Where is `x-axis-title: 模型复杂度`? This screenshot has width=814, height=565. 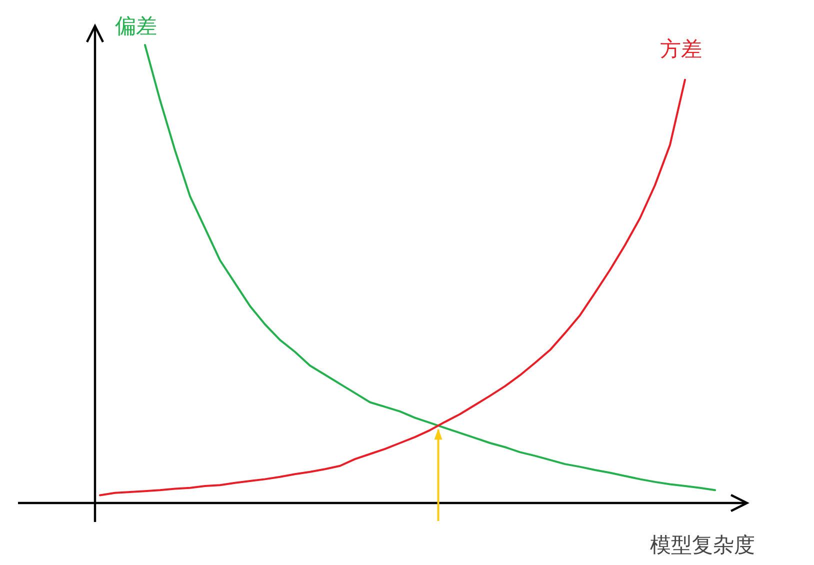
x-axis-title: 模型复杂度 is located at coordinates (702, 545).